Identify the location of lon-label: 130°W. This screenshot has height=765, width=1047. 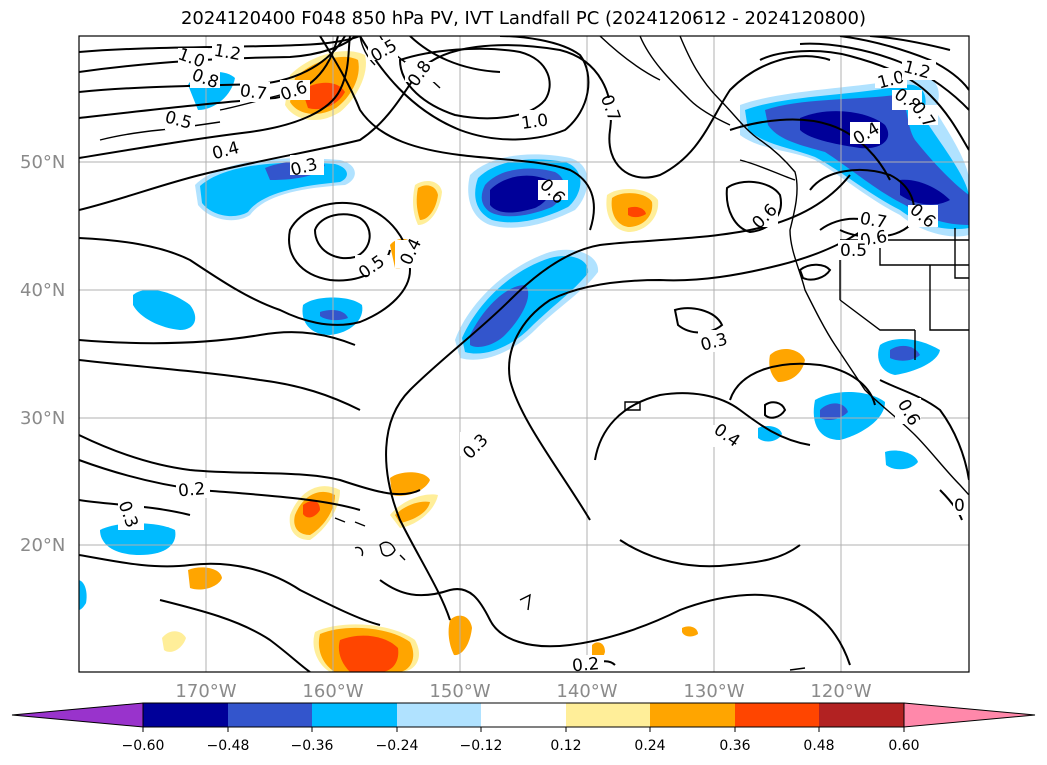
(713, 691).